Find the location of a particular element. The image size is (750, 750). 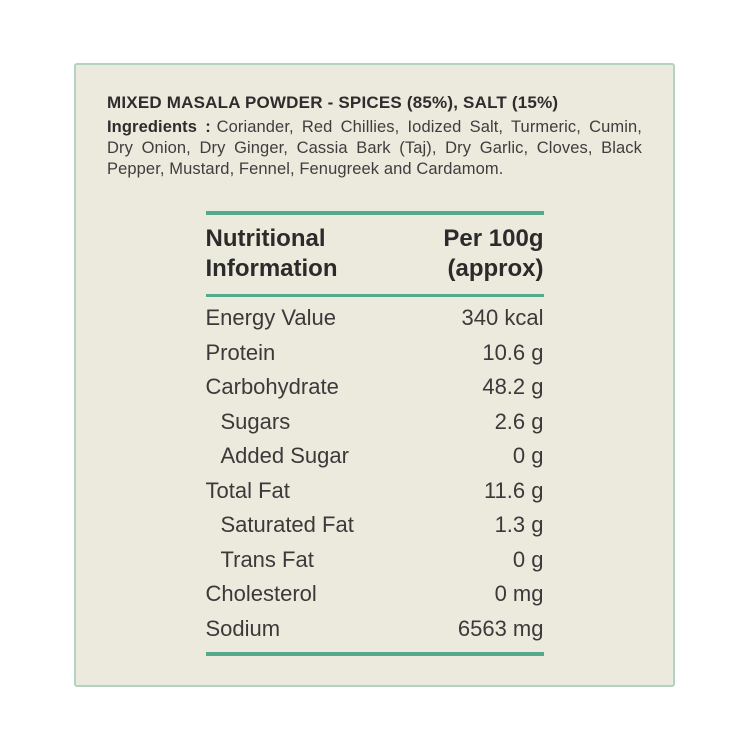

row-value: 340 kcal is located at coordinates (502, 317).